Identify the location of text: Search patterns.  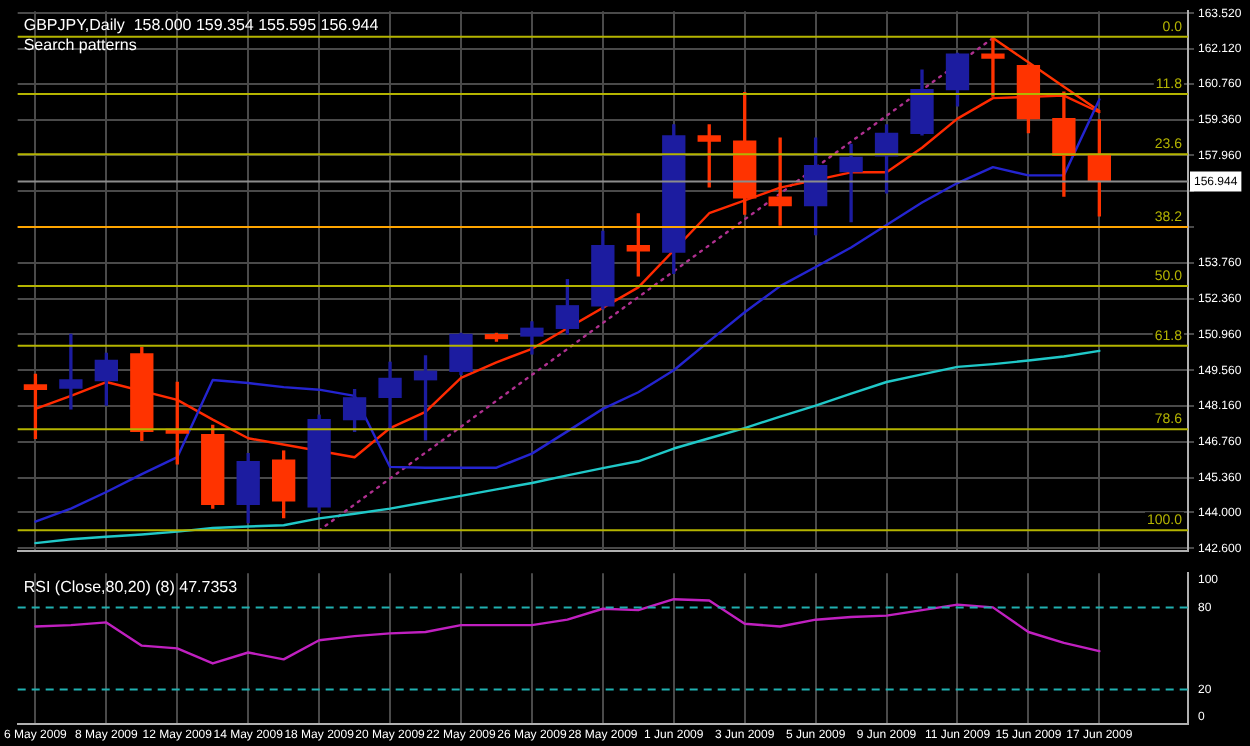
(80, 44).